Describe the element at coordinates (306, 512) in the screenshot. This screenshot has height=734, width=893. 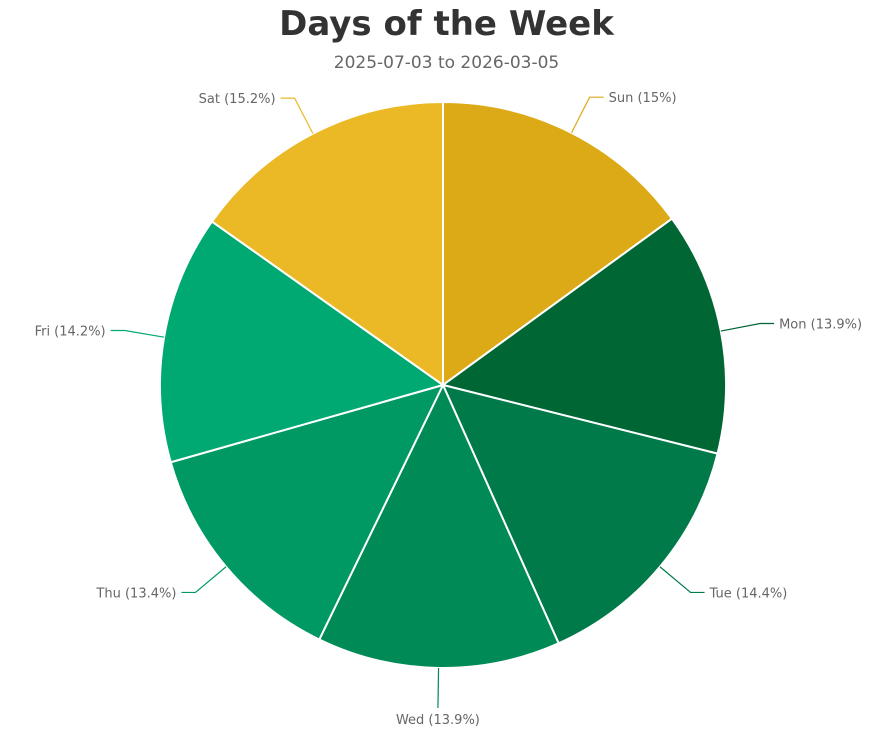
I see `pie-slice-thu` at that location.